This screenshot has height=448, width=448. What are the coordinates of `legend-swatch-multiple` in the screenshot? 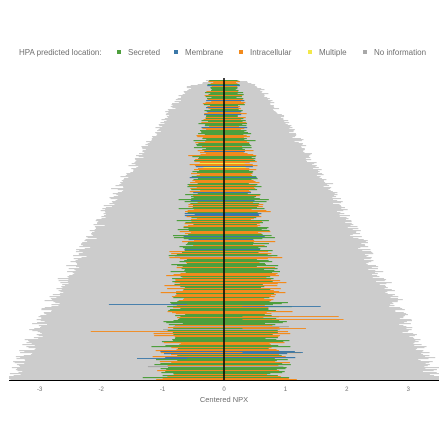 It's located at (310, 52).